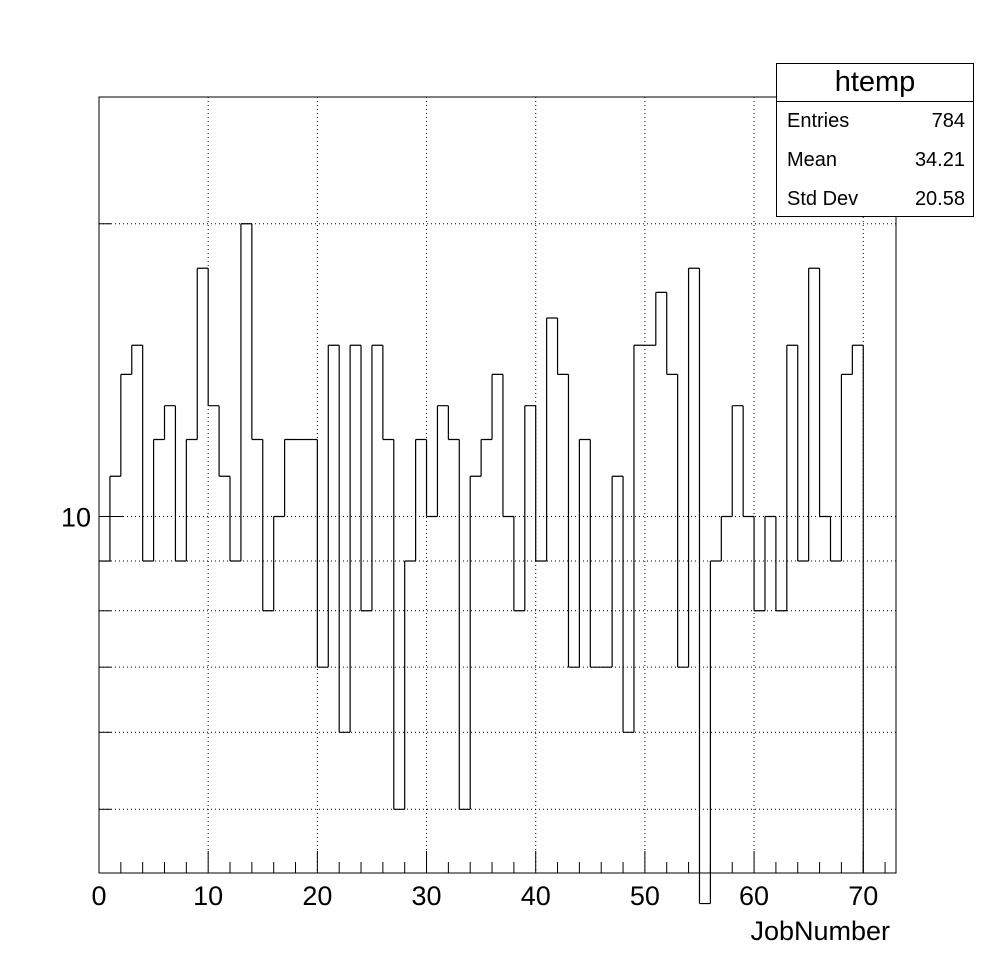  What do you see at coordinates (76, 518) in the screenshot?
I see `y-tick-label: 10` at bounding box center [76, 518].